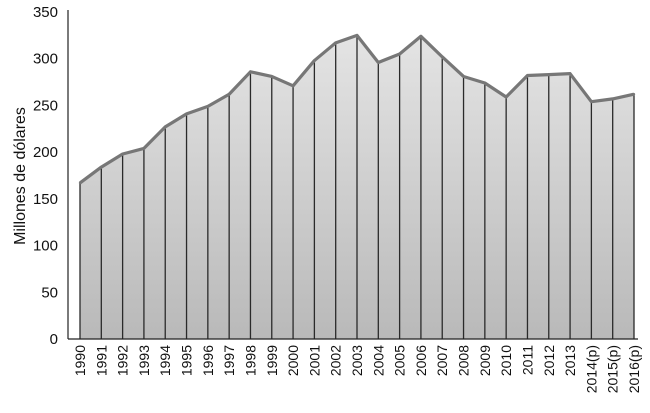  Describe the element at coordinates (49, 292) in the screenshot. I see `y-tick-label-50: 50` at that location.